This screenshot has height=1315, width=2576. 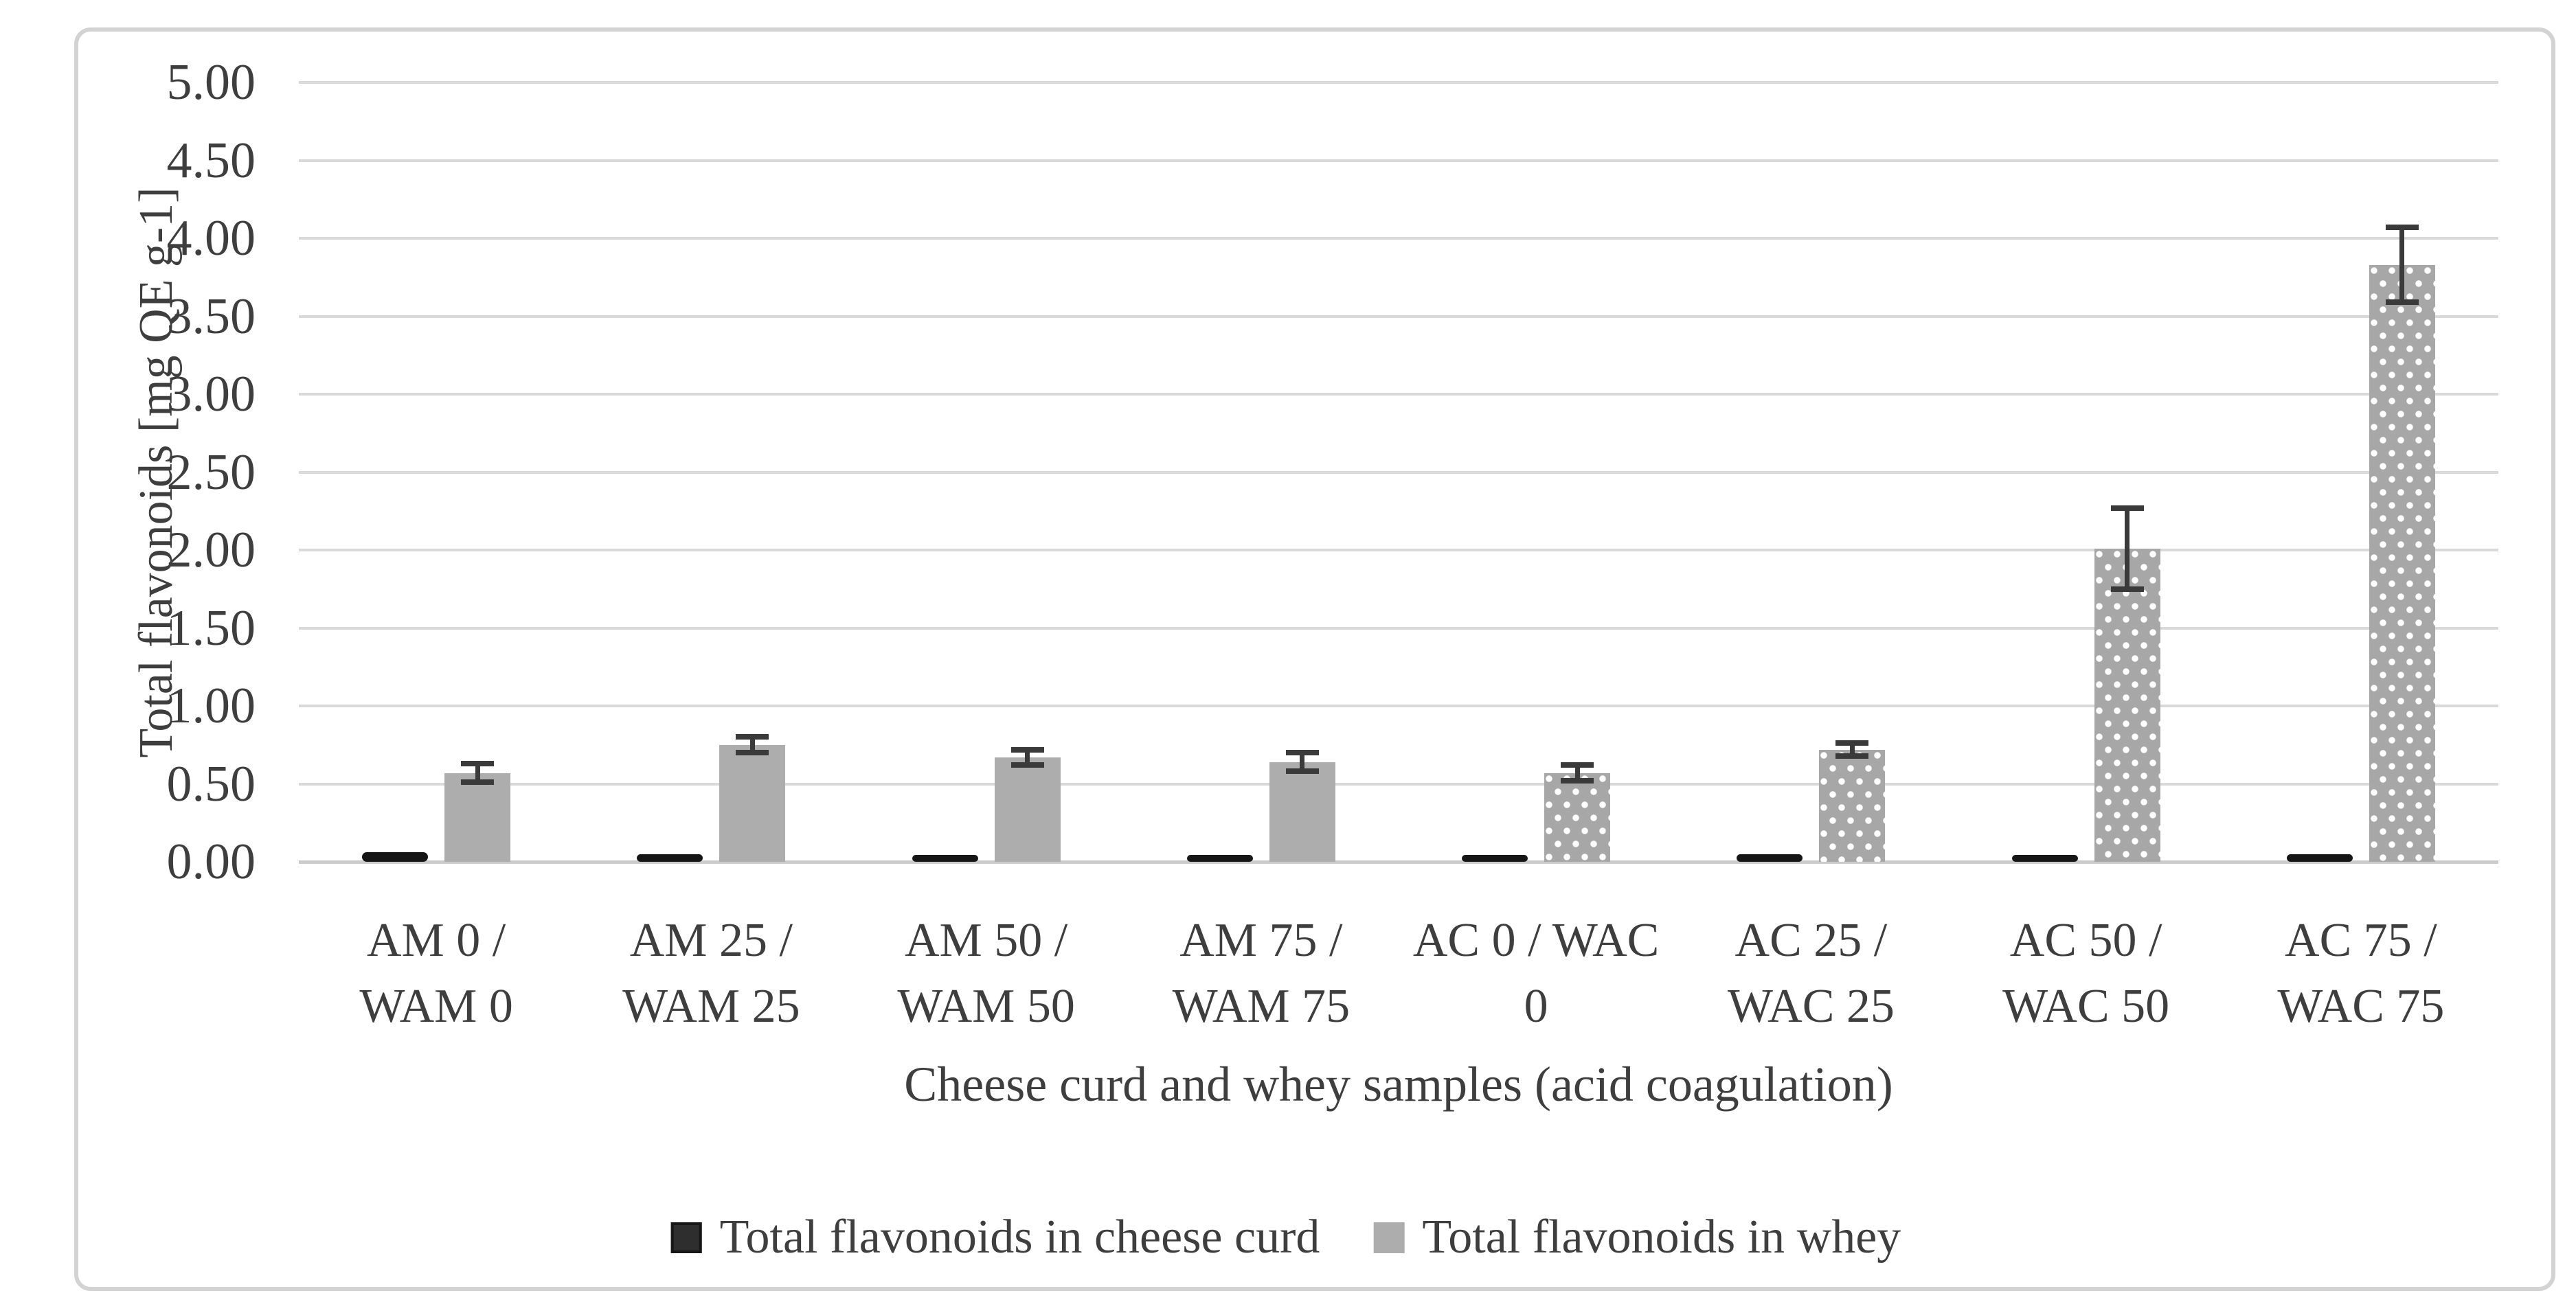 What do you see at coordinates (986, 1006) in the screenshot?
I see `category-label-line: WAM 50` at bounding box center [986, 1006].